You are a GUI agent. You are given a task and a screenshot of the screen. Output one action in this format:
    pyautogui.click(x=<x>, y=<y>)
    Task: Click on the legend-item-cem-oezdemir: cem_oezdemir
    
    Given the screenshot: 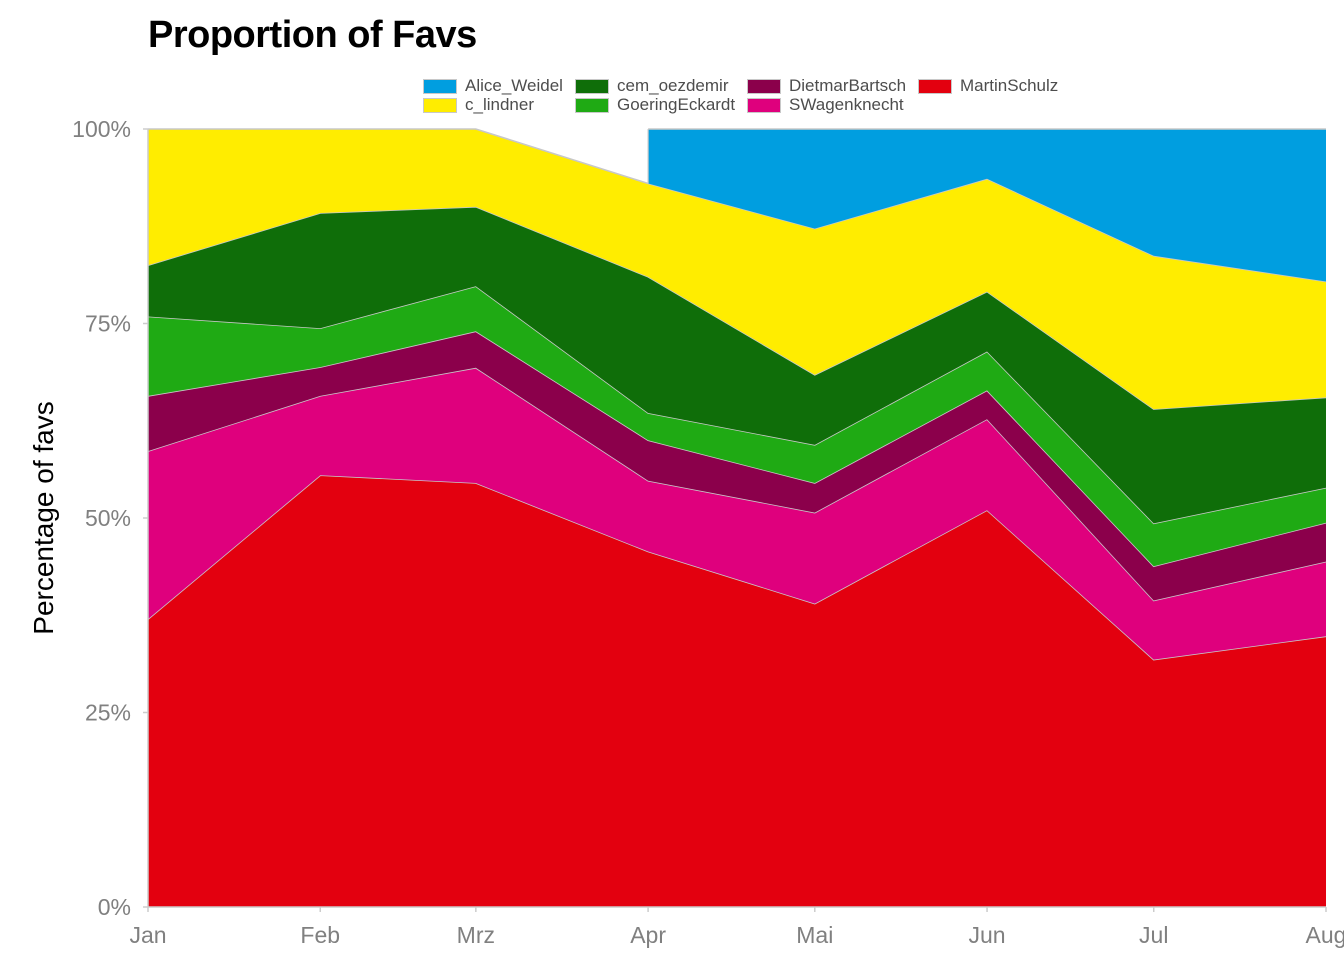 What is the action you would take?
    pyautogui.click(x=652, y=86)
    